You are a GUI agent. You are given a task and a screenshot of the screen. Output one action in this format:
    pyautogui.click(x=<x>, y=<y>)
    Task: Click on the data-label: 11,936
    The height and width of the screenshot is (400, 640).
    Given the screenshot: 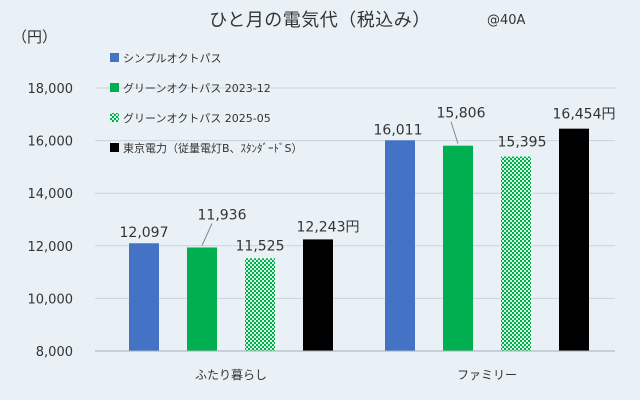 What is the action you would take?
    pyautogui.click(x=222, y=215)
    